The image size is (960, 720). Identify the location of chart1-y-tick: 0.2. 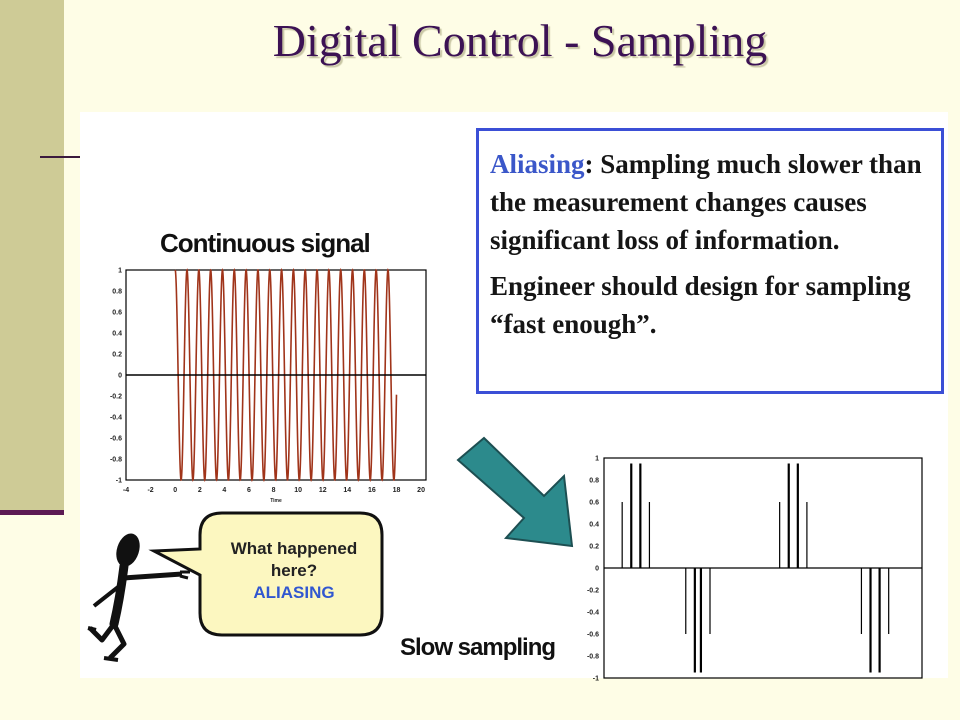
(117, 355).